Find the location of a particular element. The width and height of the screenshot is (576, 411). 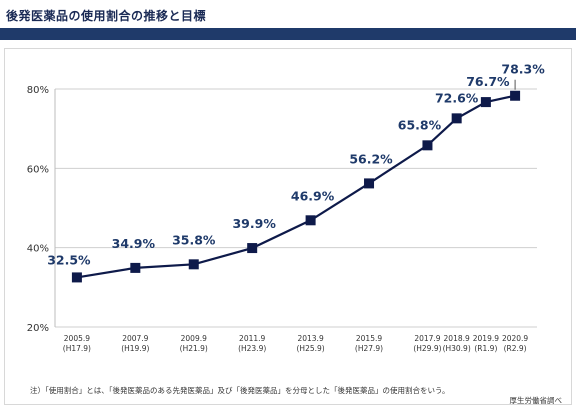

x-tick-sublabel: (H19.9) is located at coordinates (135, 348).